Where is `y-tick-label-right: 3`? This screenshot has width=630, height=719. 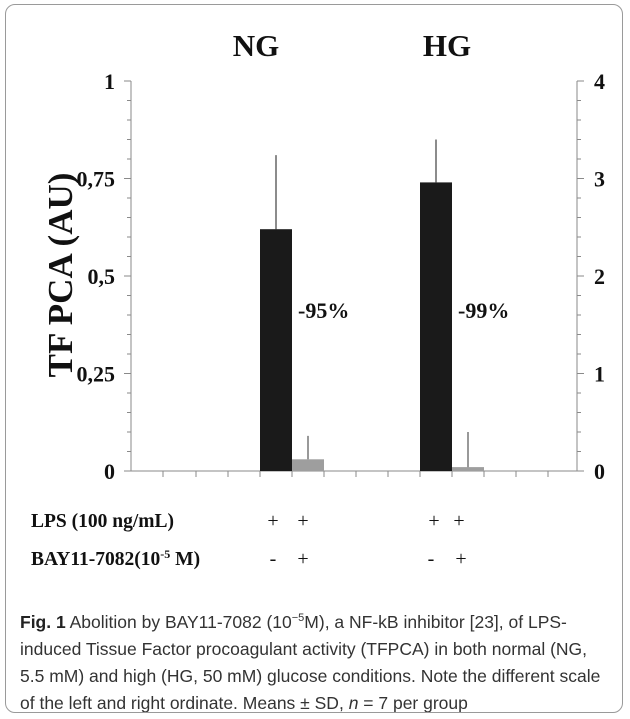 y-tick-label-right: 3 is located at coordinates (599, 179).